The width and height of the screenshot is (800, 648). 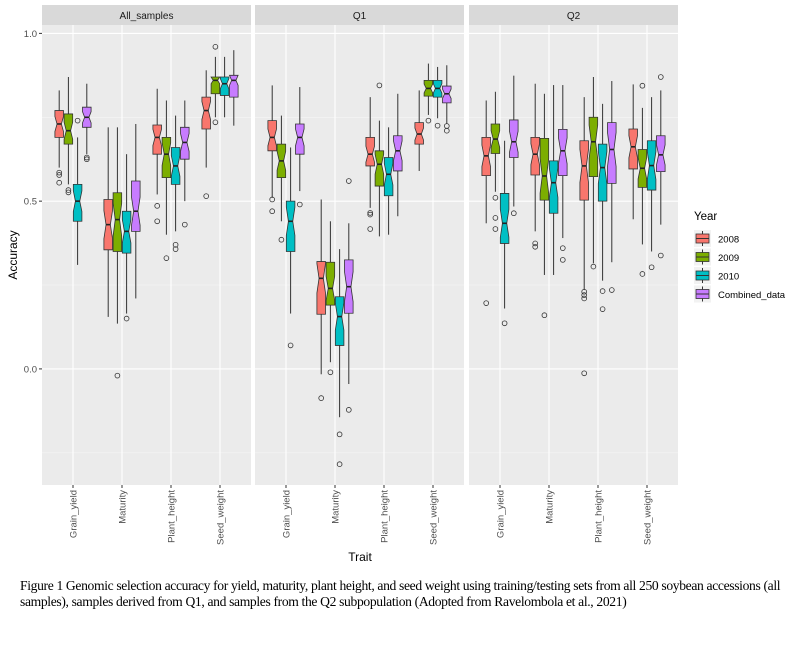 I want to click on legend-label: 2010, so click(x=728, y=277).